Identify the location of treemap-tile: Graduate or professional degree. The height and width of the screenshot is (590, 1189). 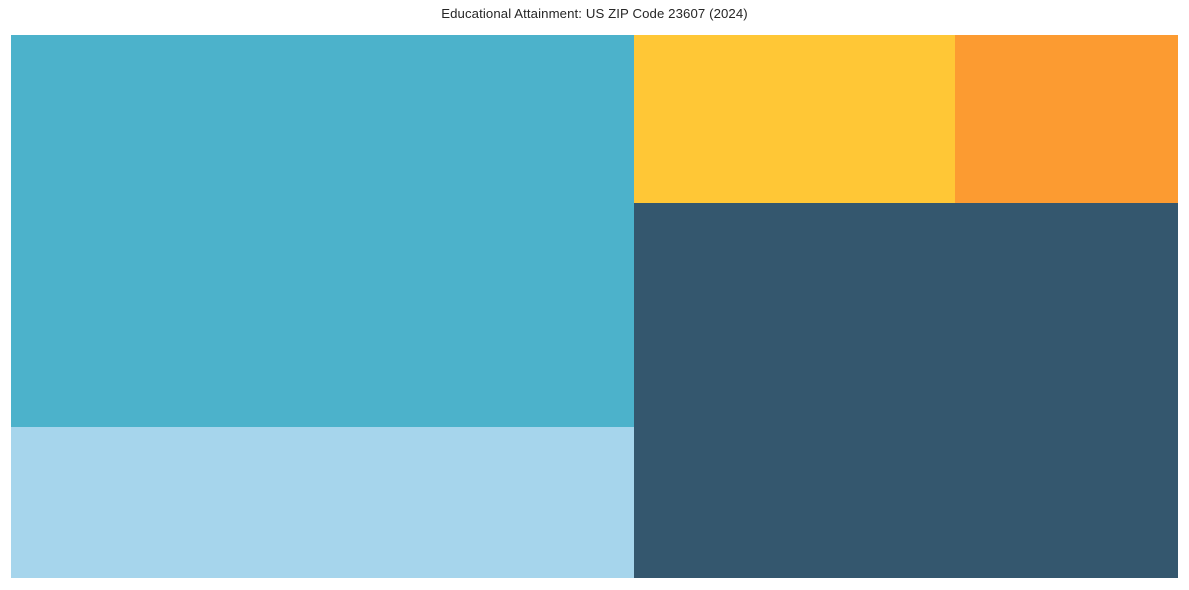
(1066, 119).